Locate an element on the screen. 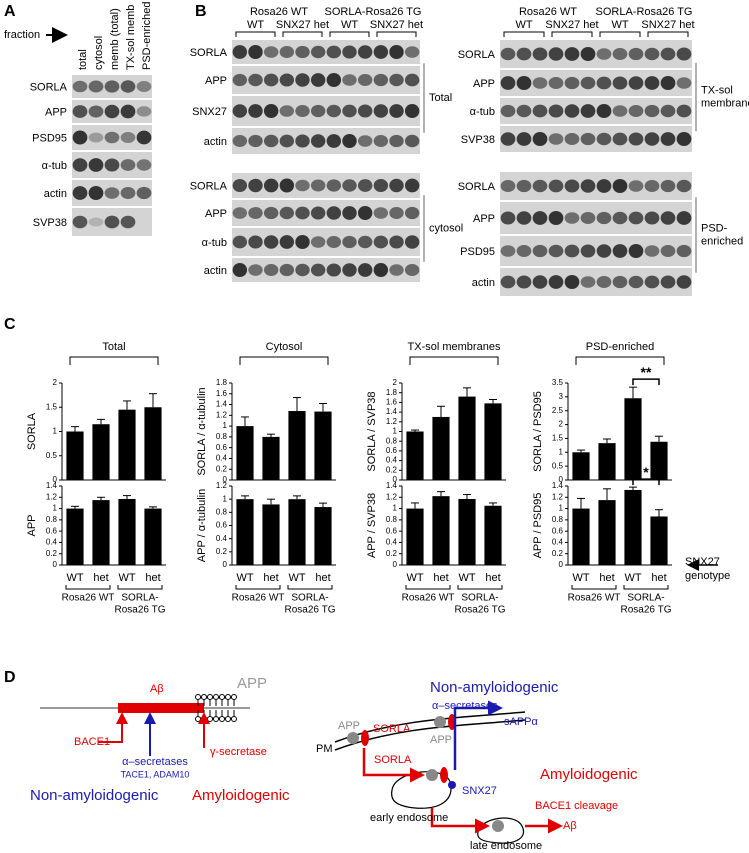 The image size is (749, 853). group-label: Rosa26 WT is located at coordinates (428, 598).